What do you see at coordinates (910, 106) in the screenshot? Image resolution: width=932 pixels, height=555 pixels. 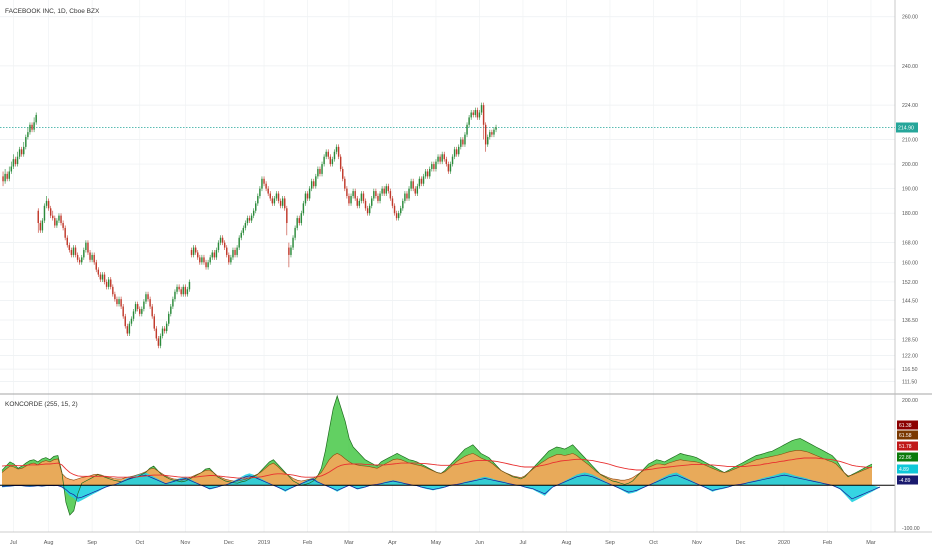 I see `price-tick-label: 224.00` at bounding box center [910, 106].